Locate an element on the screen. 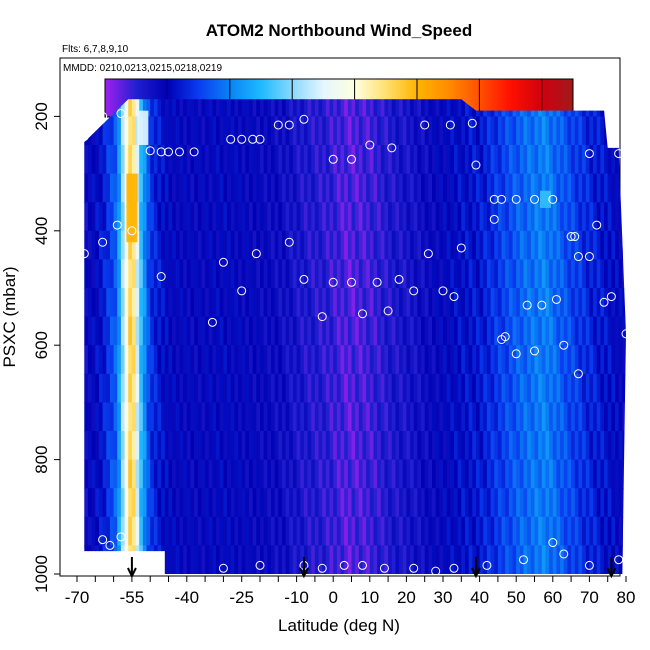  x-tick-label: -10 is located at coordinates (296, 597).